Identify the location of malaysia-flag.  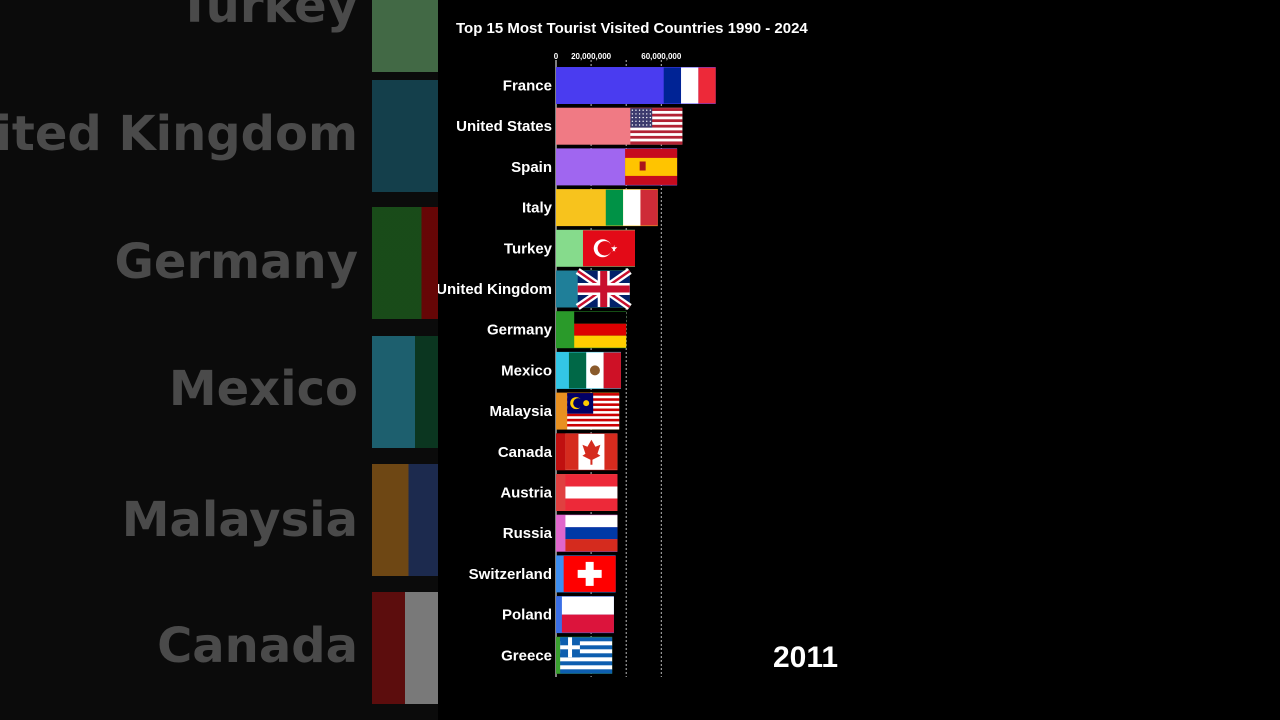
(593, 411).